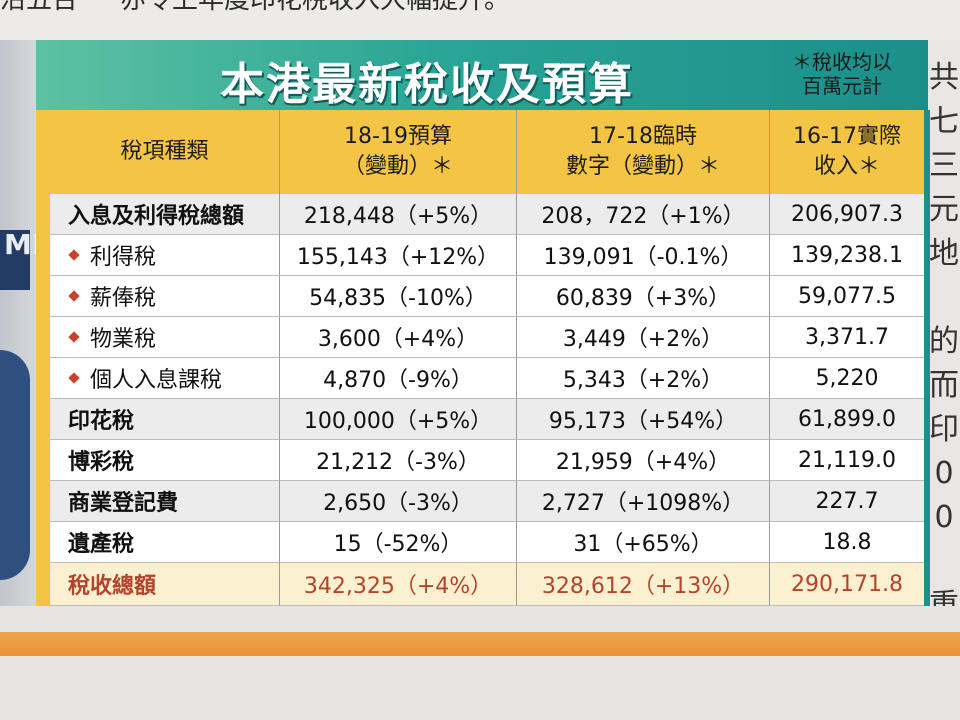  What do you see at coordinates (847, 152) in the screenshot?
I see `header-actual-1617: 16-17實際 收入＊` at bounding box center [847, 152].